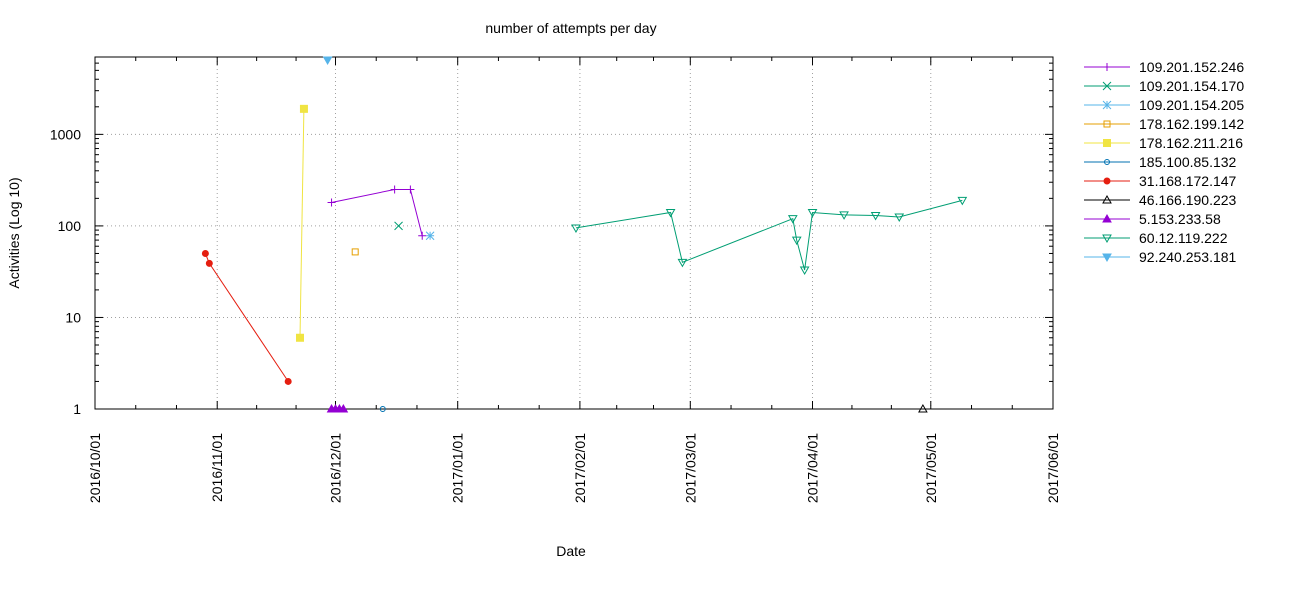  What do you see at coordinates (65, 134) in the screenshot?
I see `y-tick-label: 1000` at bounding box center [65, 134].